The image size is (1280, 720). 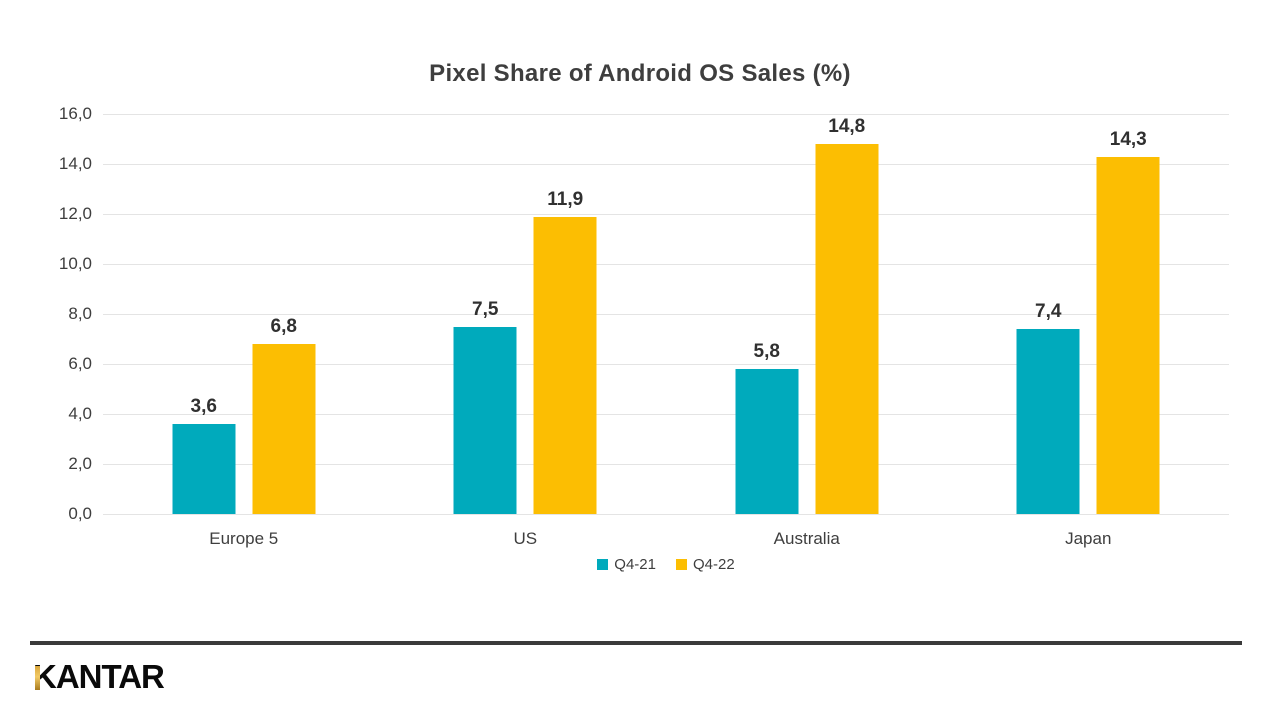 What do you see at coordinates (666, 564) in the screenshot?
I see `chart-legend: Q4-21 Q4-22` at bounding box center [666, 564].